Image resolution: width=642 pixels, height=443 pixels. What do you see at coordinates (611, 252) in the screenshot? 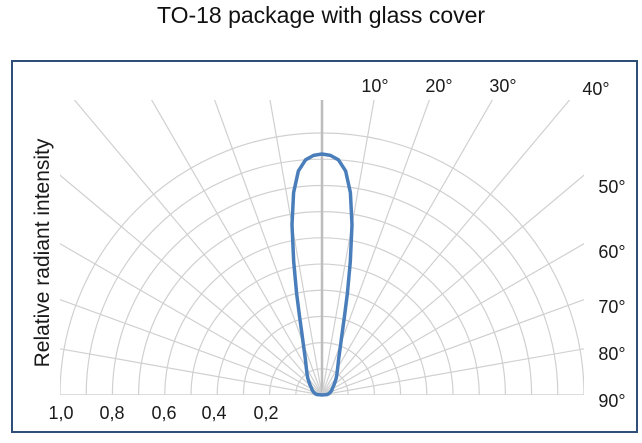
I see `angle-tick-label: 60°` at bounding box center [611, 252].